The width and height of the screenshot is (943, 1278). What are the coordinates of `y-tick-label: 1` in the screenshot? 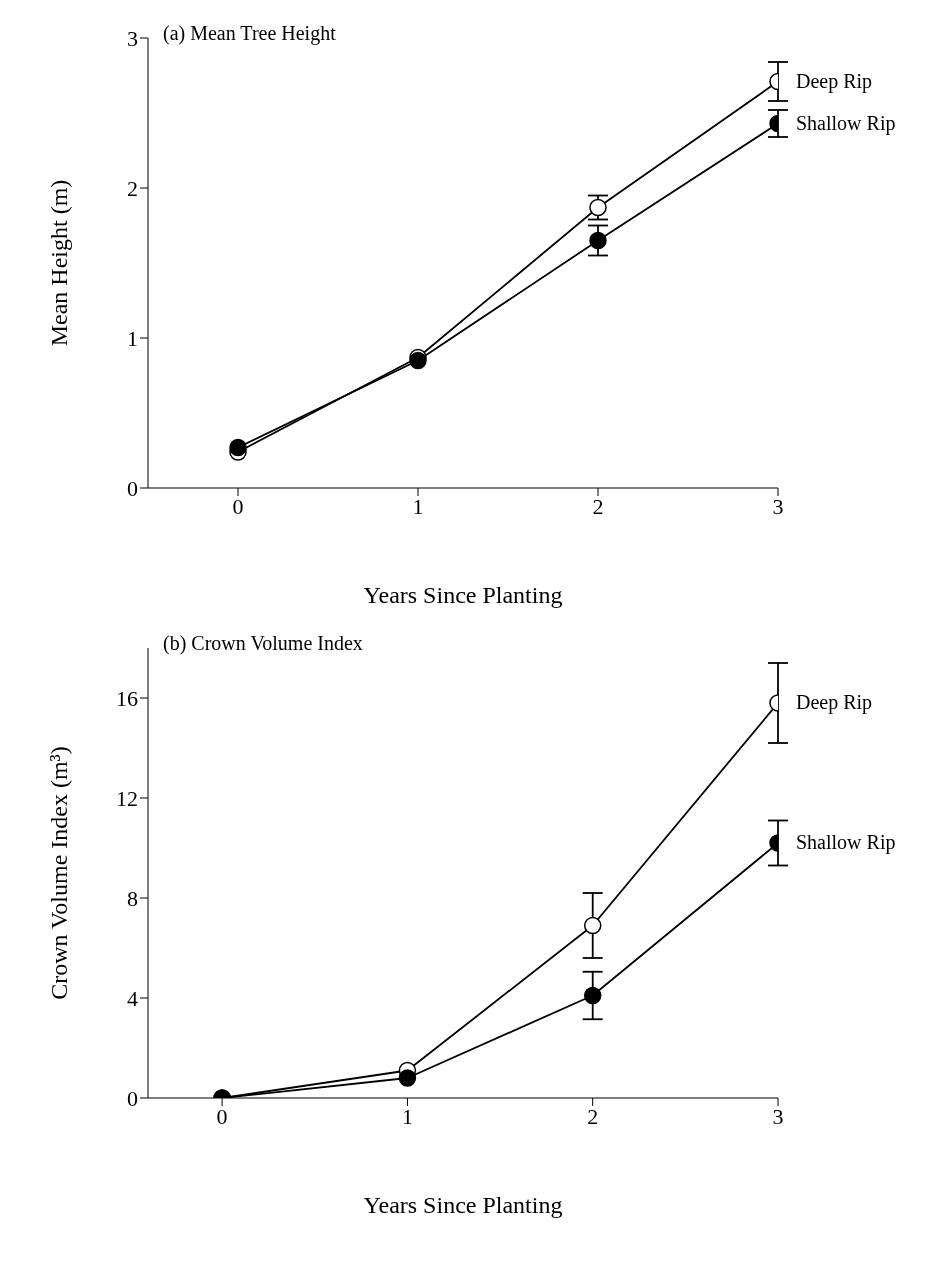 It's located at (132, 338).